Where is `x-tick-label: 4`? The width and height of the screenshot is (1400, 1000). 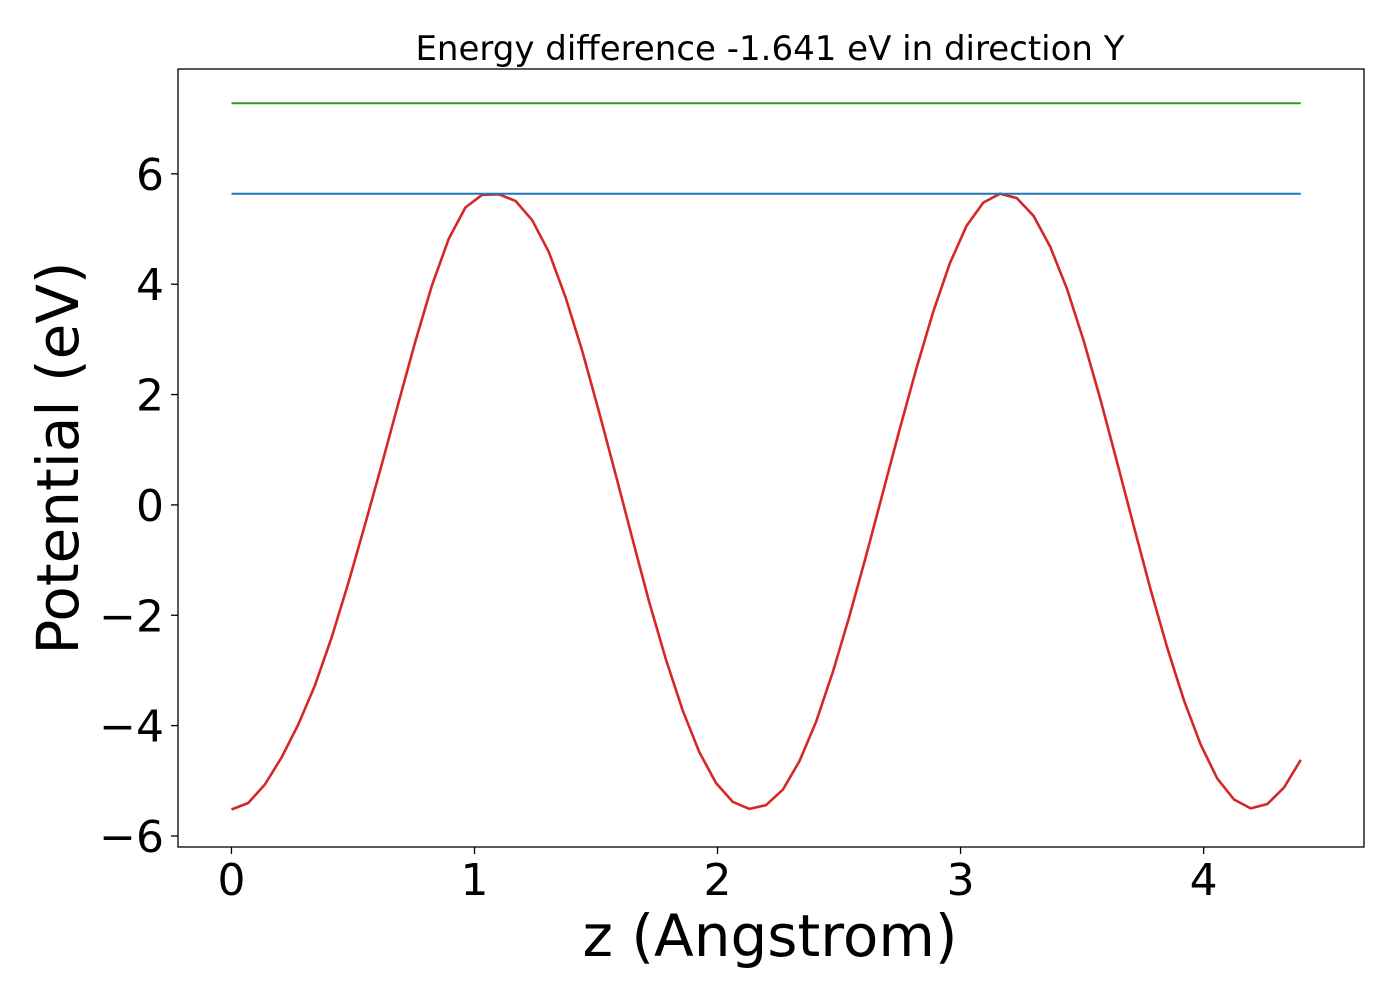
x-tick-label: 4 is located at coordinates (1204, 880).